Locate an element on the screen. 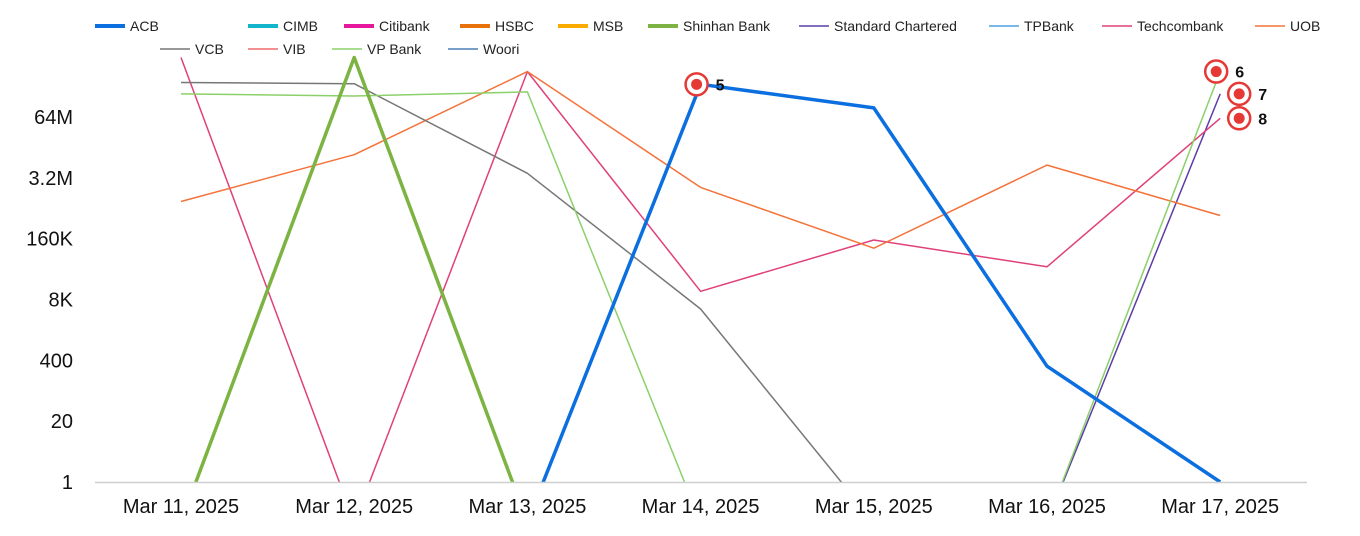 The image size is (1360, 536). x-tick-label: Mar 12, 2025 is located at coordinates (354, 507).